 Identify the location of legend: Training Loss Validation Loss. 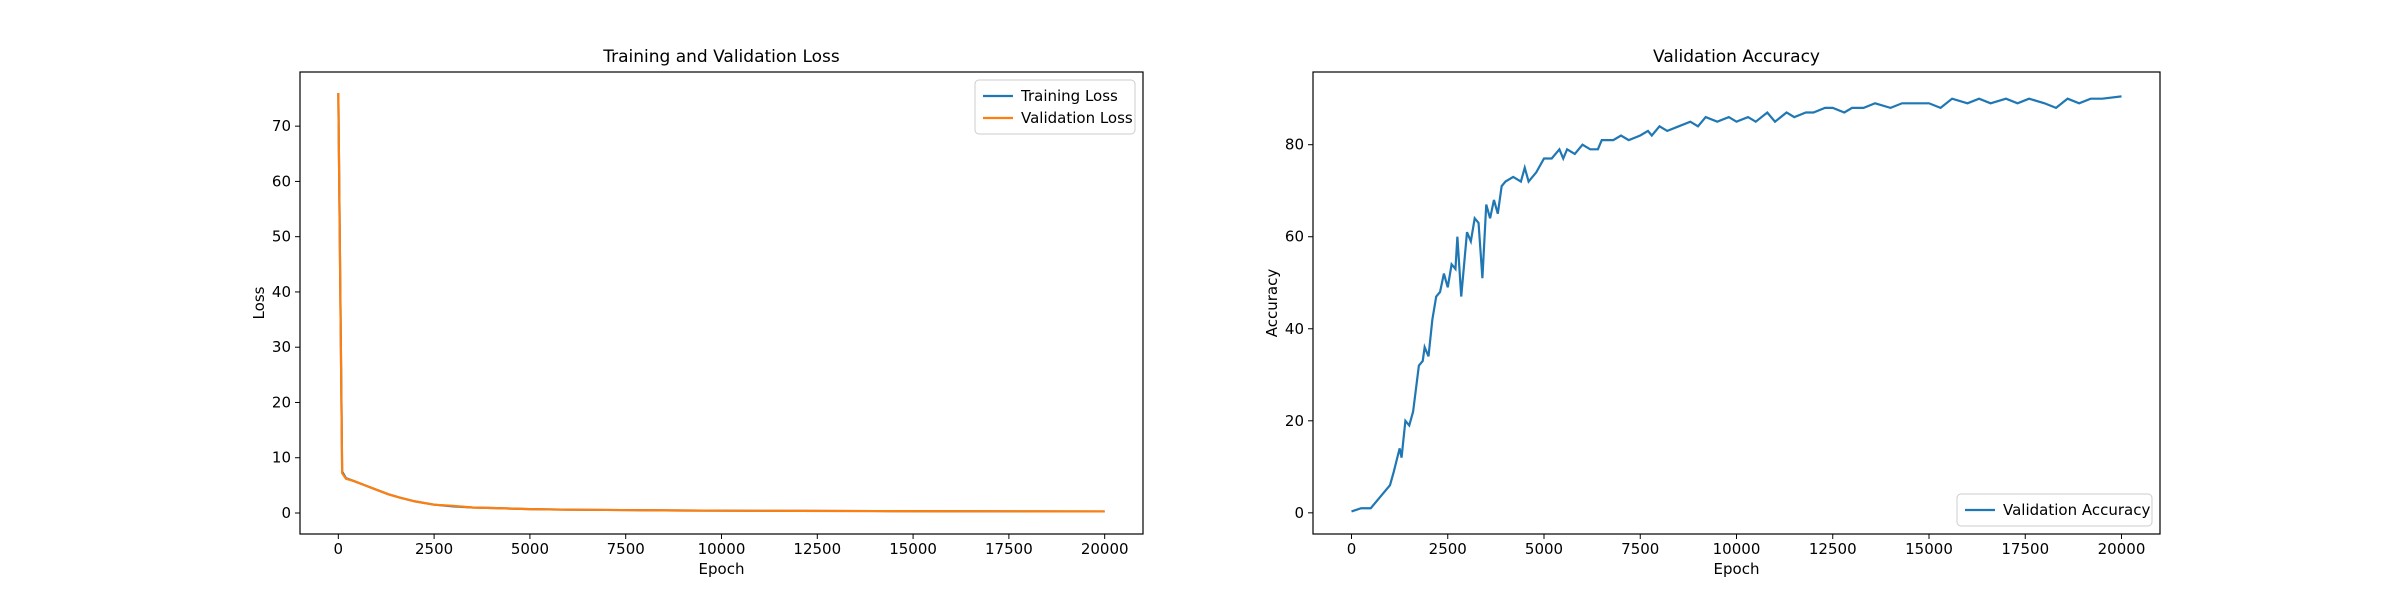
(1055, 107).